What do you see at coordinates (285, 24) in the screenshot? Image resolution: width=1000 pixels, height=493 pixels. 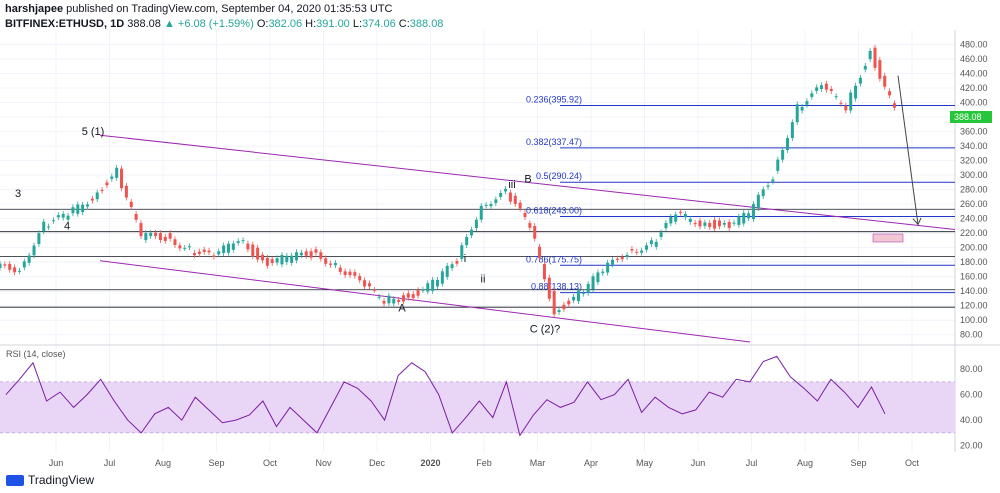 I see `open-value: 382.06` at bounding box center [285, 24].